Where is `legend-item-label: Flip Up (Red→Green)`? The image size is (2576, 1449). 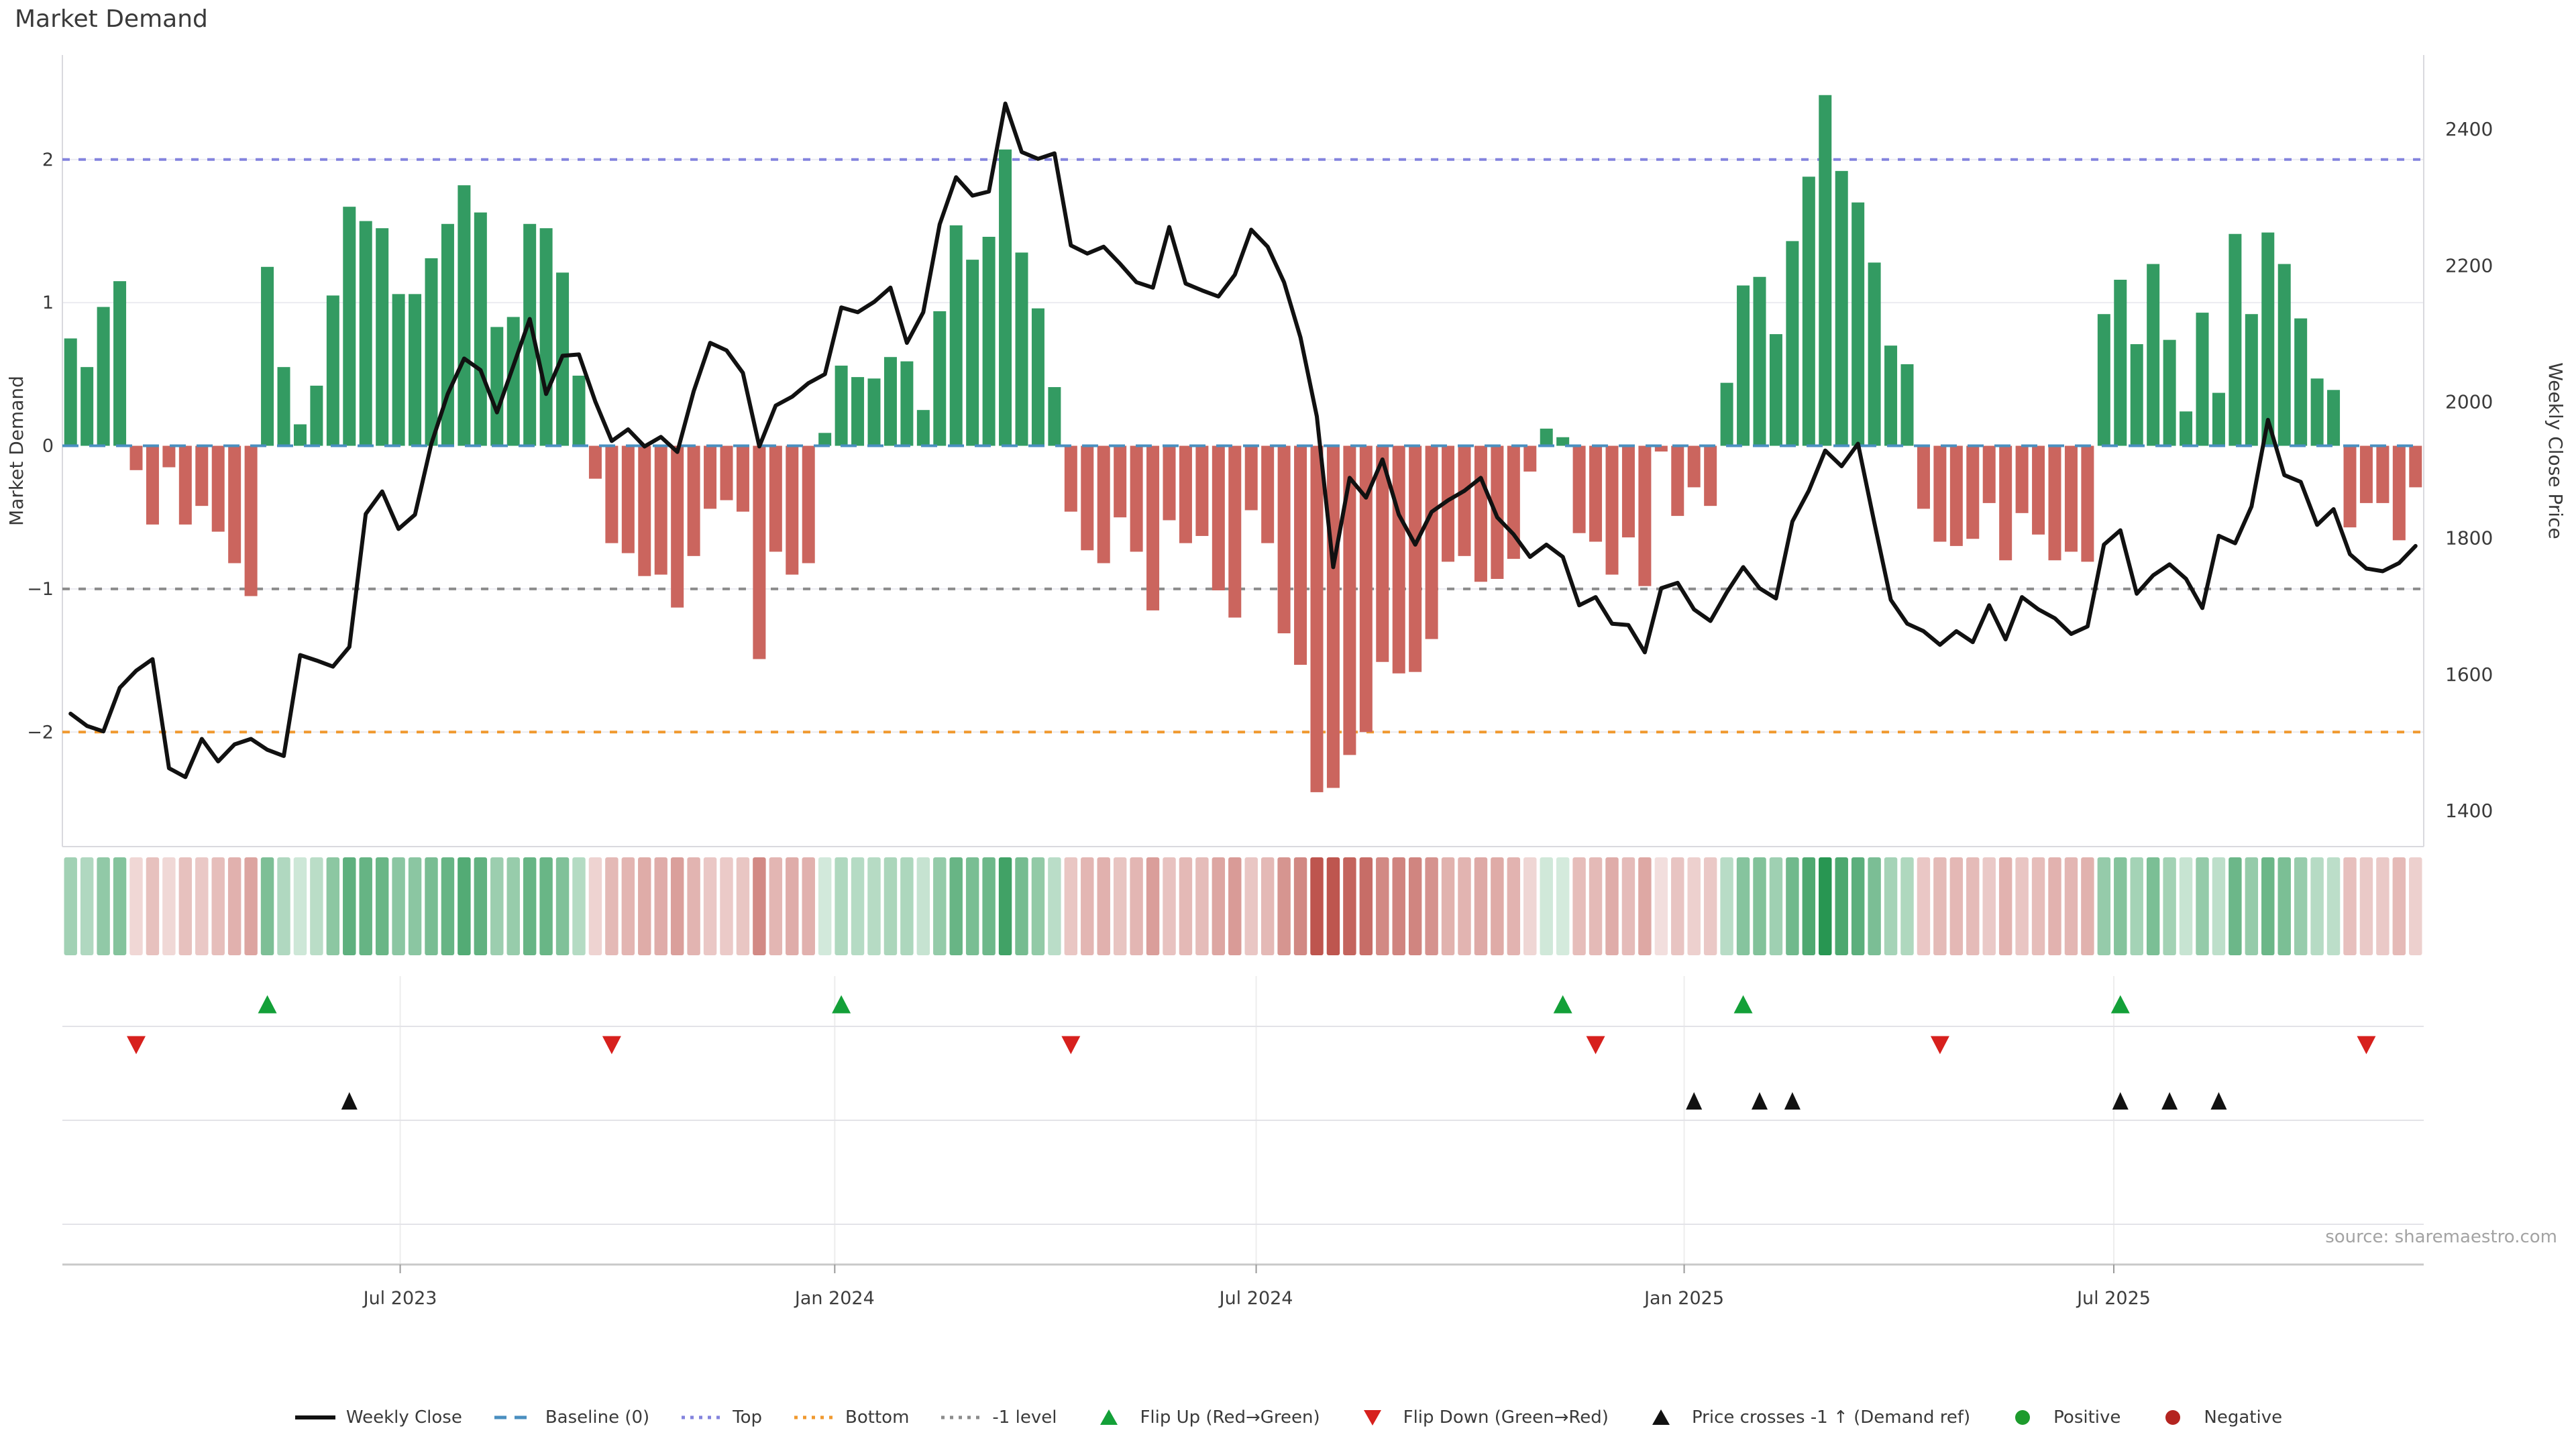
legend-item-label: Flip Up (Red→Green) is located at coordinates (1230, 1417).